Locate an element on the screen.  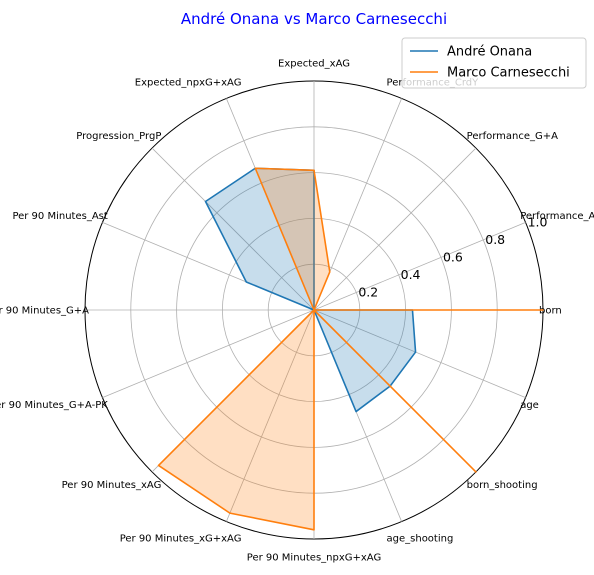
radial-tick-label: 0.2 is located at coordinates (368, 291).